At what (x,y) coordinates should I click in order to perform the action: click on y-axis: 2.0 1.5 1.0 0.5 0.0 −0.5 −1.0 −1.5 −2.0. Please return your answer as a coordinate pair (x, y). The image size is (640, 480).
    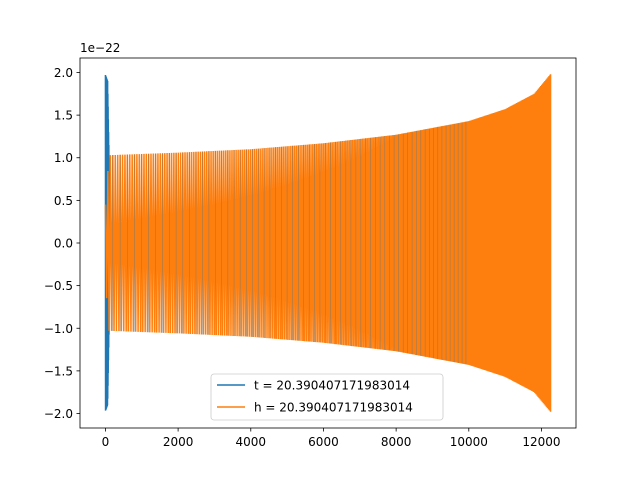
    Looking at the image, I should click on (62, 243).